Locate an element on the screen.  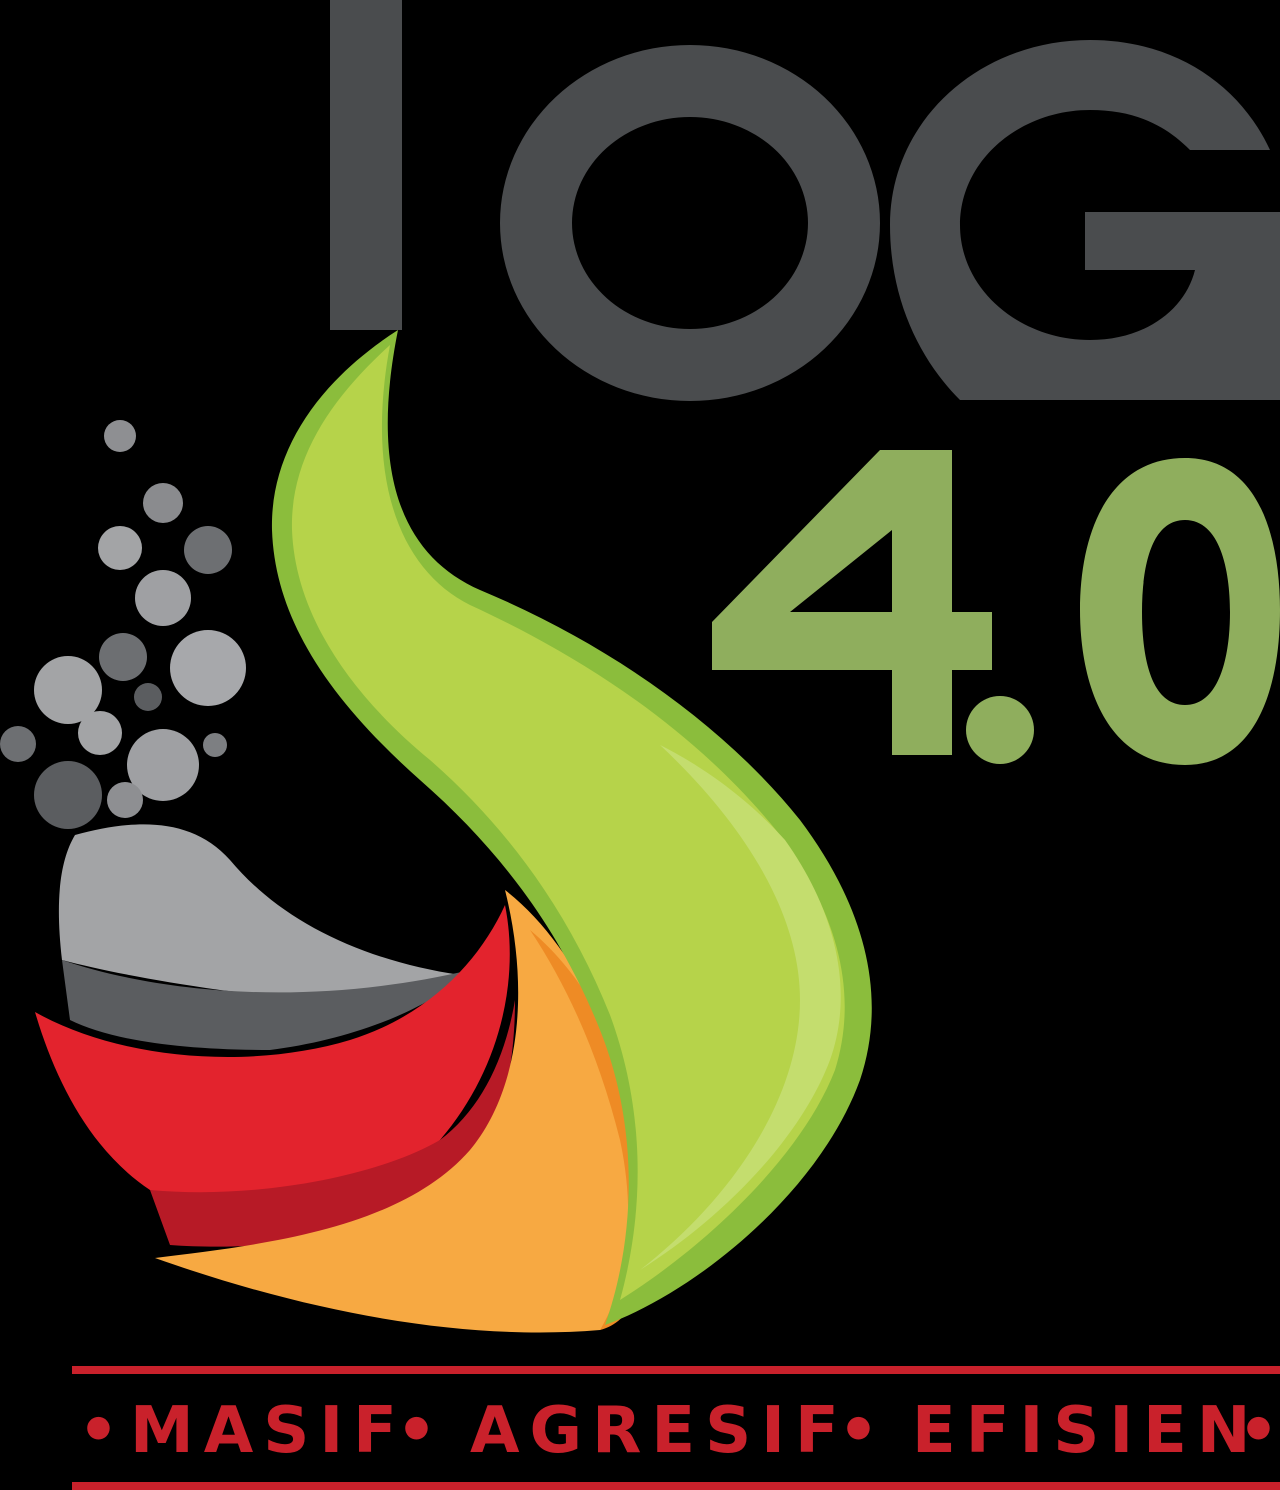
digit-four is located at coordinates (852, 602).